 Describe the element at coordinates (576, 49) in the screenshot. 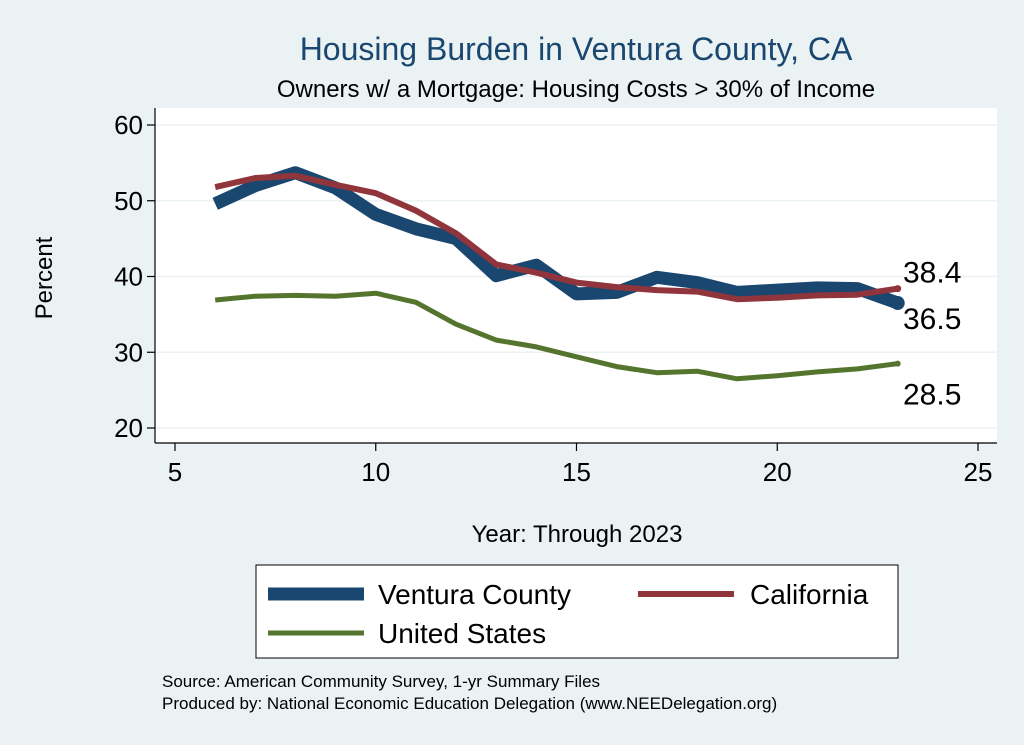

I see `chart-title: Housing Burden in Ventura County, CA` at that location.